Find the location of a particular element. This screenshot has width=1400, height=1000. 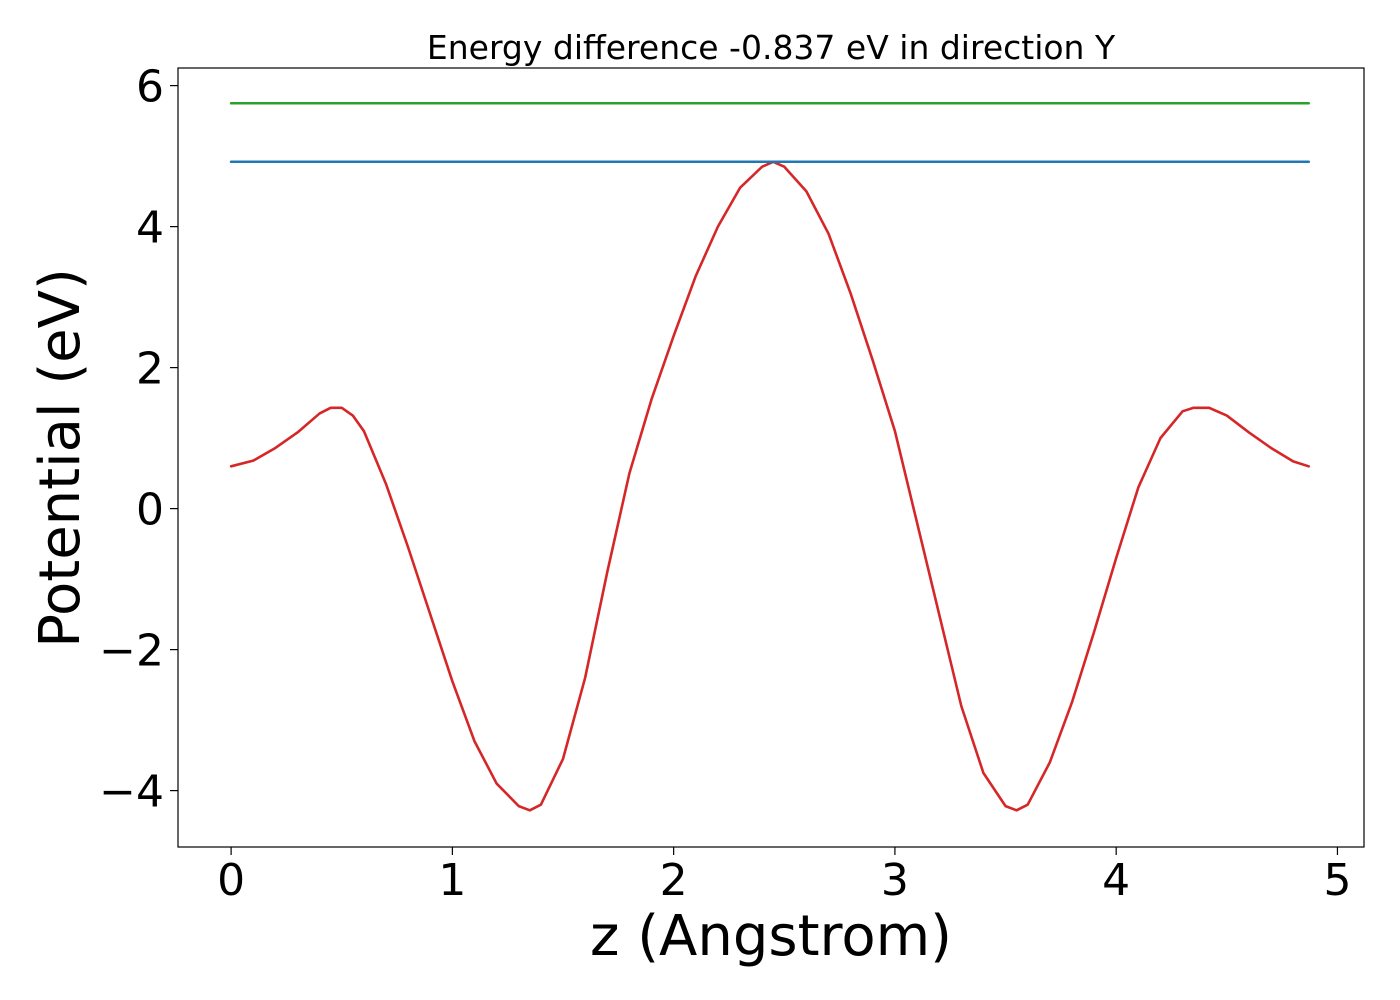

y-tick-label: 0 is located at coordinates (150, 510).